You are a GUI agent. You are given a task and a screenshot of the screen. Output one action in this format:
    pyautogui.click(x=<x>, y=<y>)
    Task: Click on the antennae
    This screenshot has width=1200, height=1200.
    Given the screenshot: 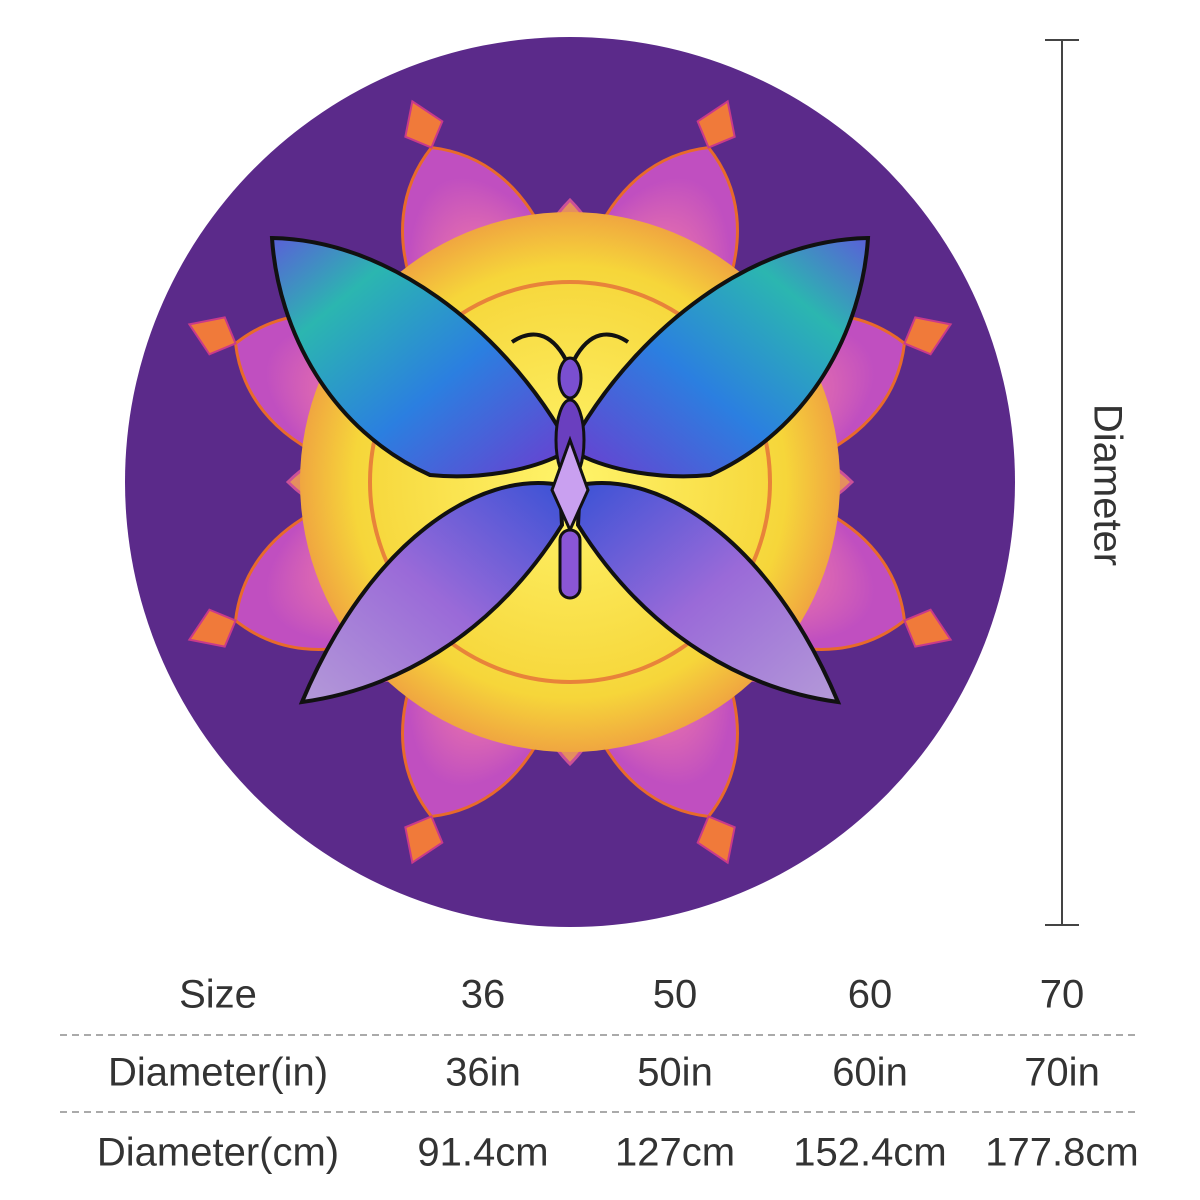 What is the action you would take?
    pyautogui.click(x=570, y=346)
    